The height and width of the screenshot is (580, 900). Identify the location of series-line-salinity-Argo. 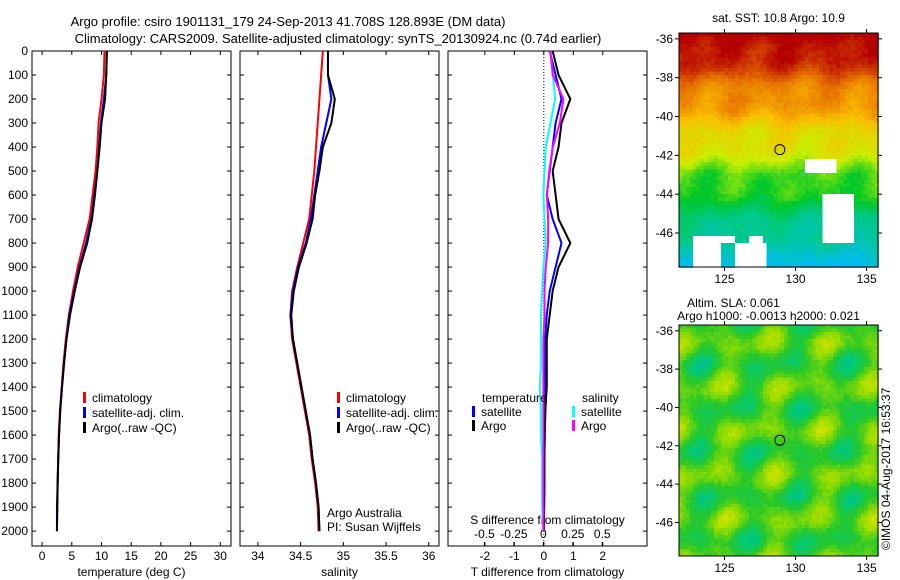
(553, 291).